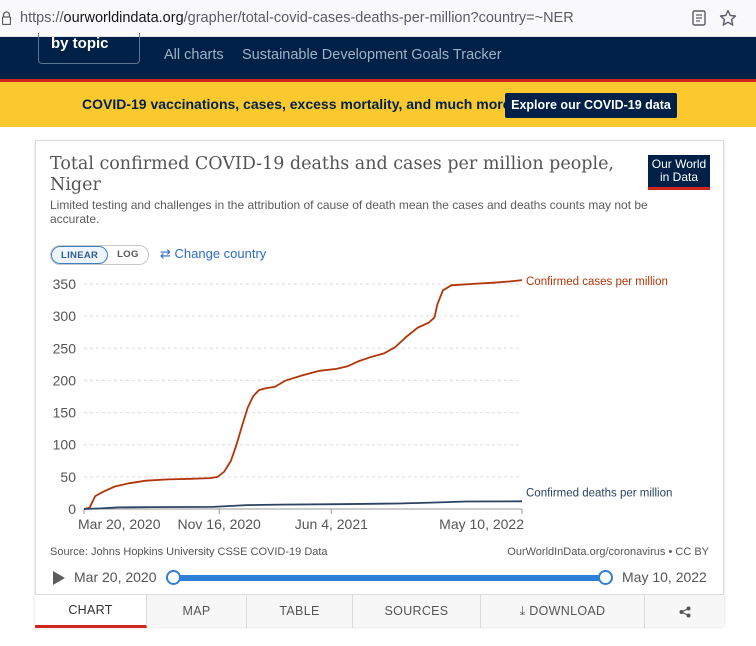  I want to click on deaths-series-line, so click(303, 505).